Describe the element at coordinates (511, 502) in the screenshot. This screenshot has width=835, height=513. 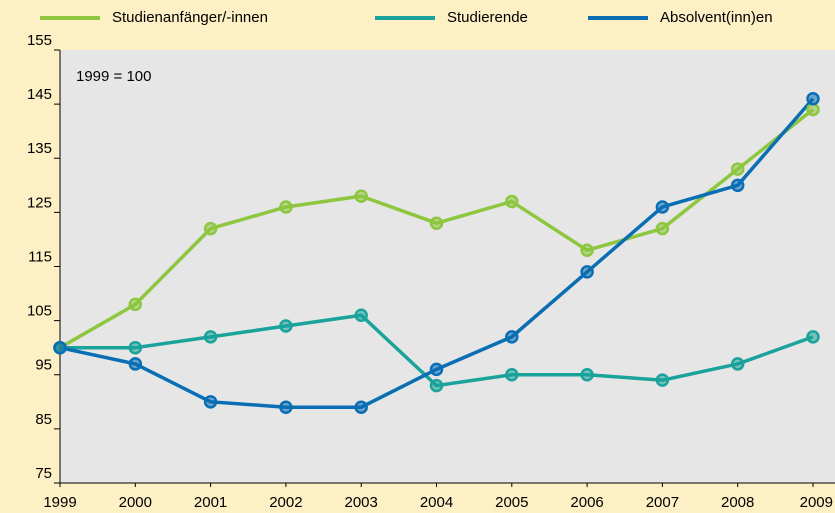
I see `x-tick-label: 2005` at that location.